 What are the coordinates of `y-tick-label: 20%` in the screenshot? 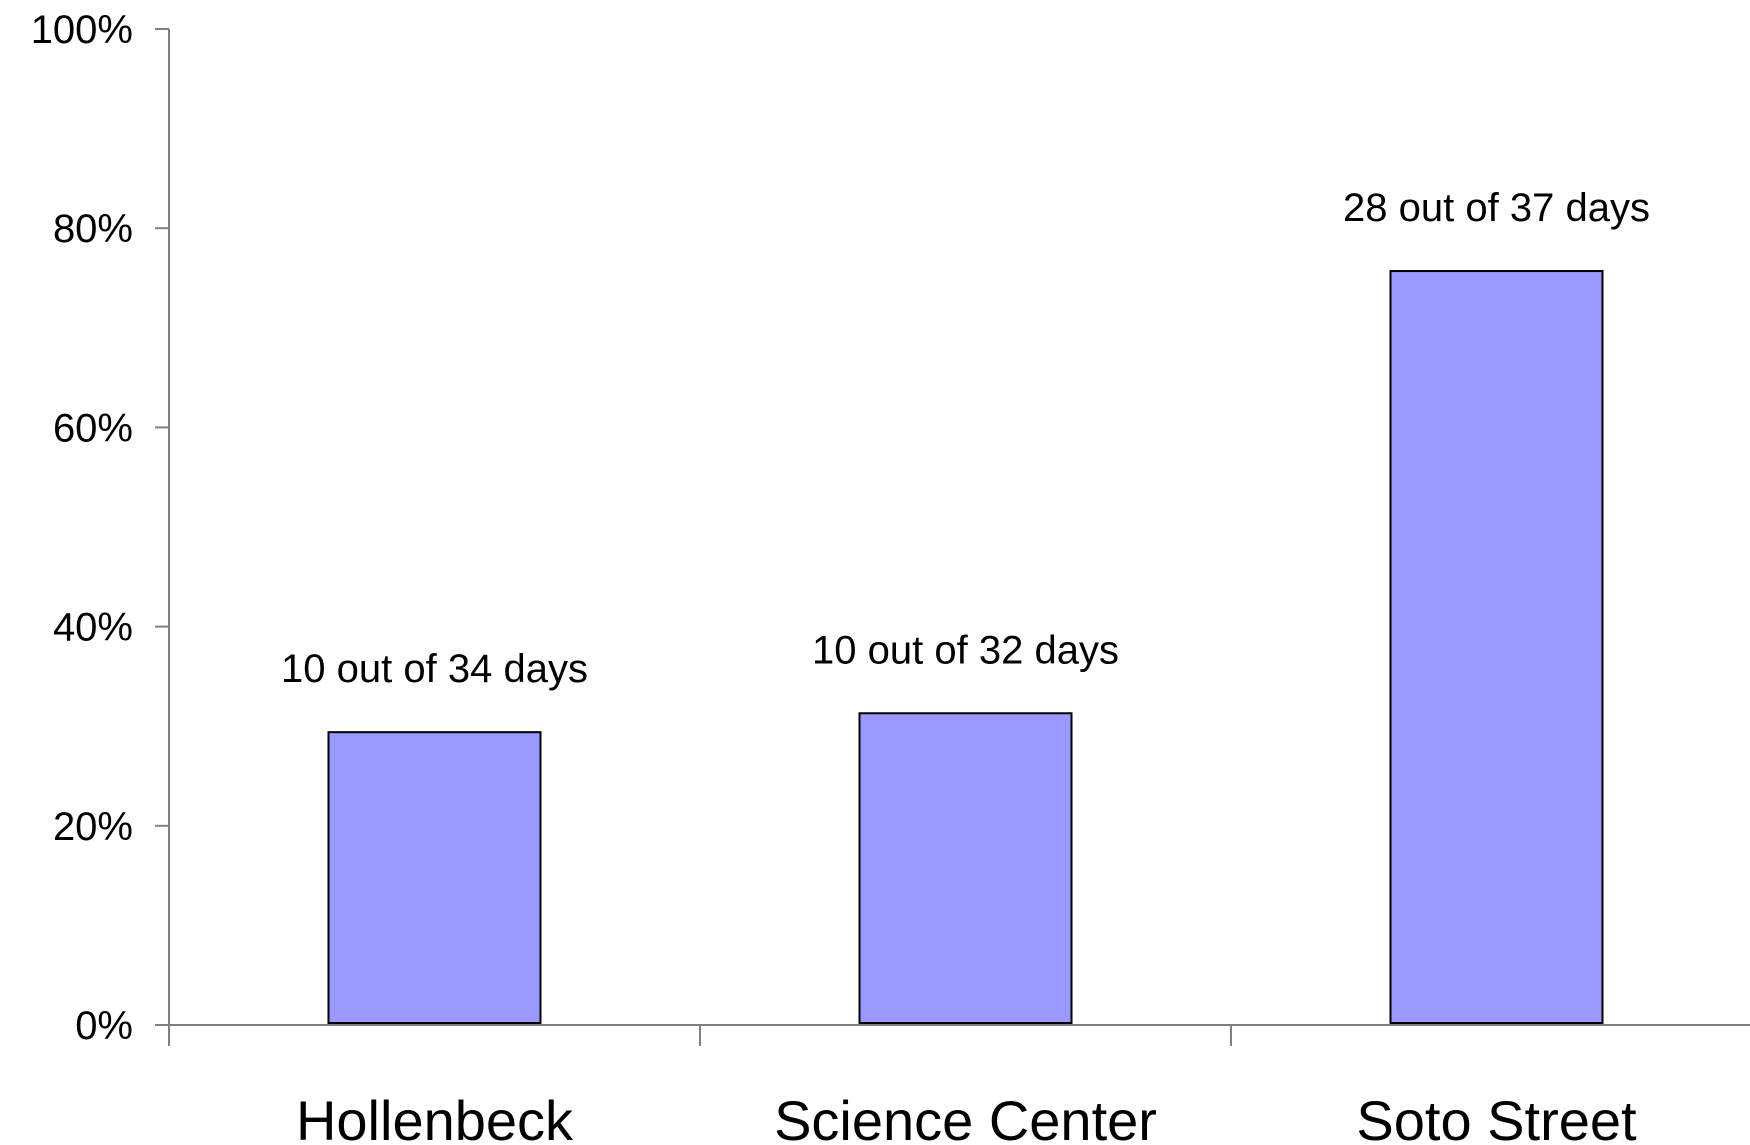 It's located at (93, 827).